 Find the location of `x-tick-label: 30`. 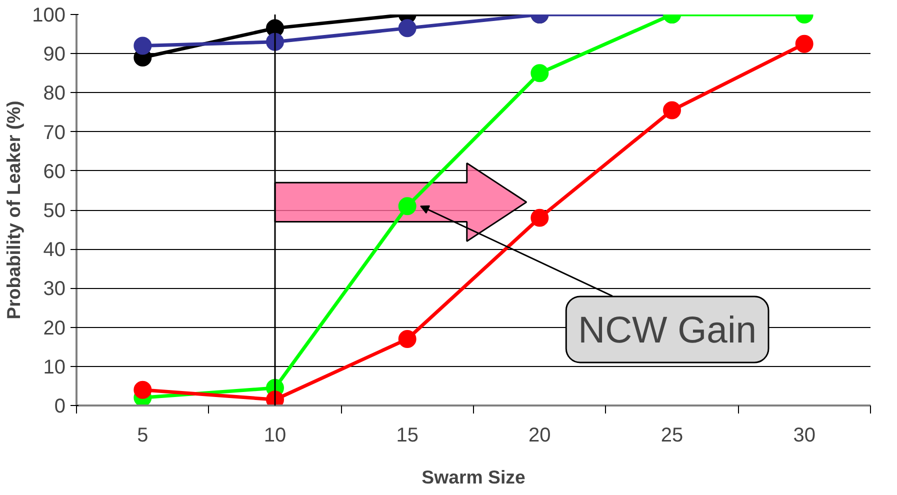

x-tick-label: 30 is located at coordinates (804, 435).